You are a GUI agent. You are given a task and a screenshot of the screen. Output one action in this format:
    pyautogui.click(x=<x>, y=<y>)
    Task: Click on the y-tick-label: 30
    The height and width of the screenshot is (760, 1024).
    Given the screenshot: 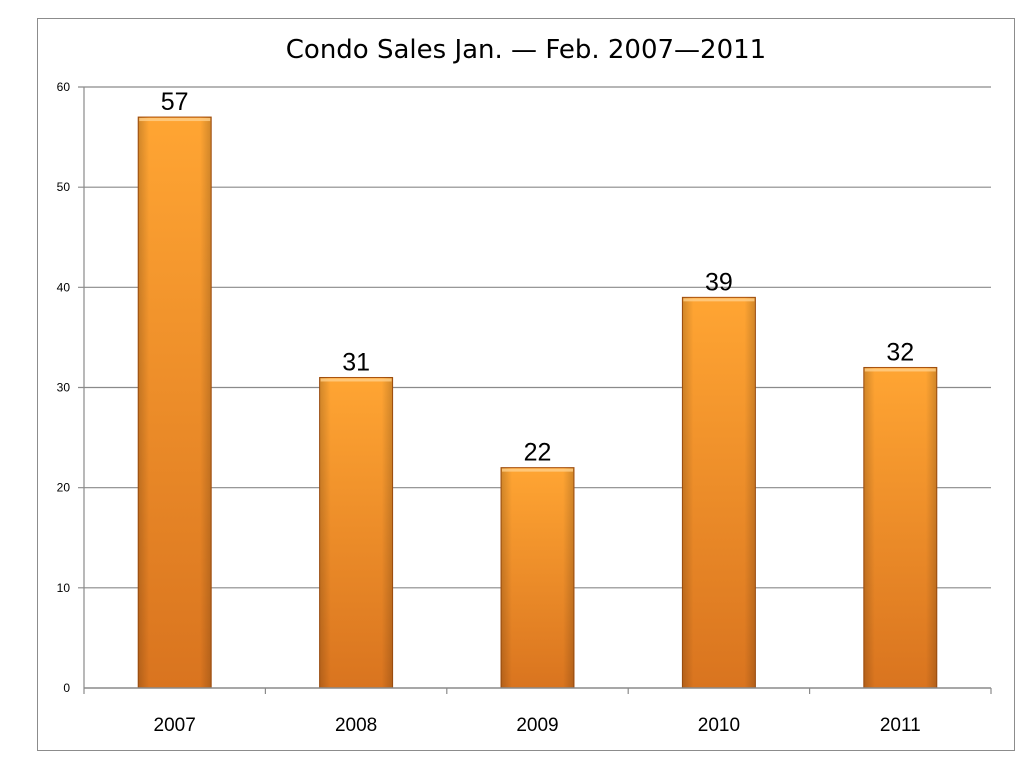 What is the action you would take?
    pyautogui.click(x=64, y=388)
    